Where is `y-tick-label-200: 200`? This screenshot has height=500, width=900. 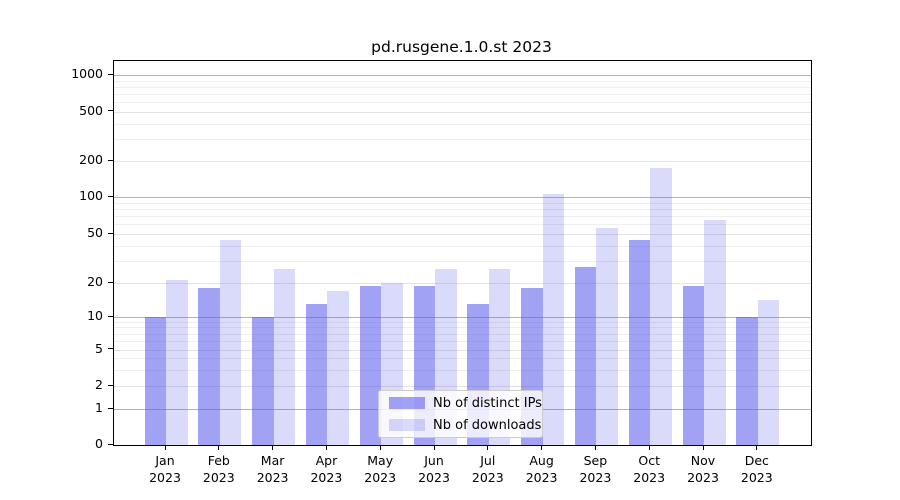
y-tick-label-200: 200 is located at coordinates (91, 159).